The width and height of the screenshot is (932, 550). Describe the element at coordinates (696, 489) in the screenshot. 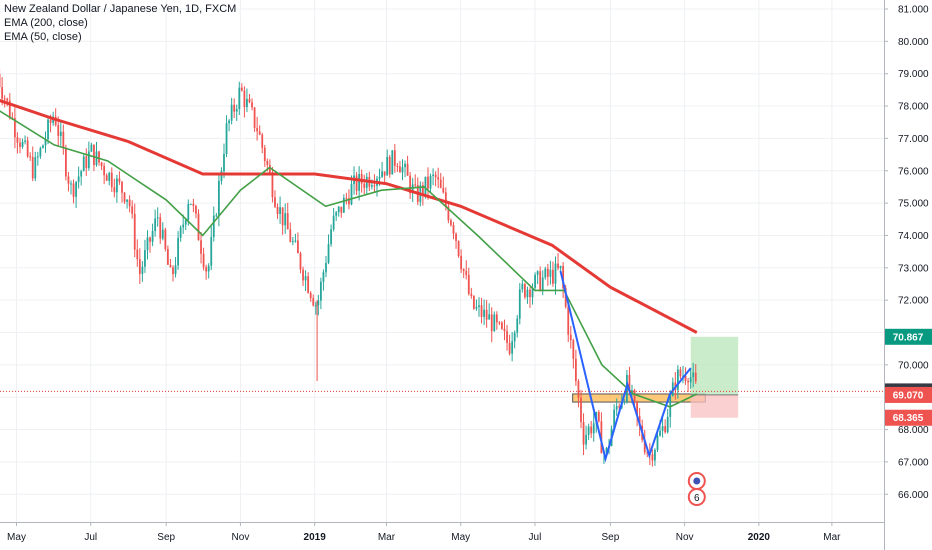

I see `event-badge: 6` at that location.